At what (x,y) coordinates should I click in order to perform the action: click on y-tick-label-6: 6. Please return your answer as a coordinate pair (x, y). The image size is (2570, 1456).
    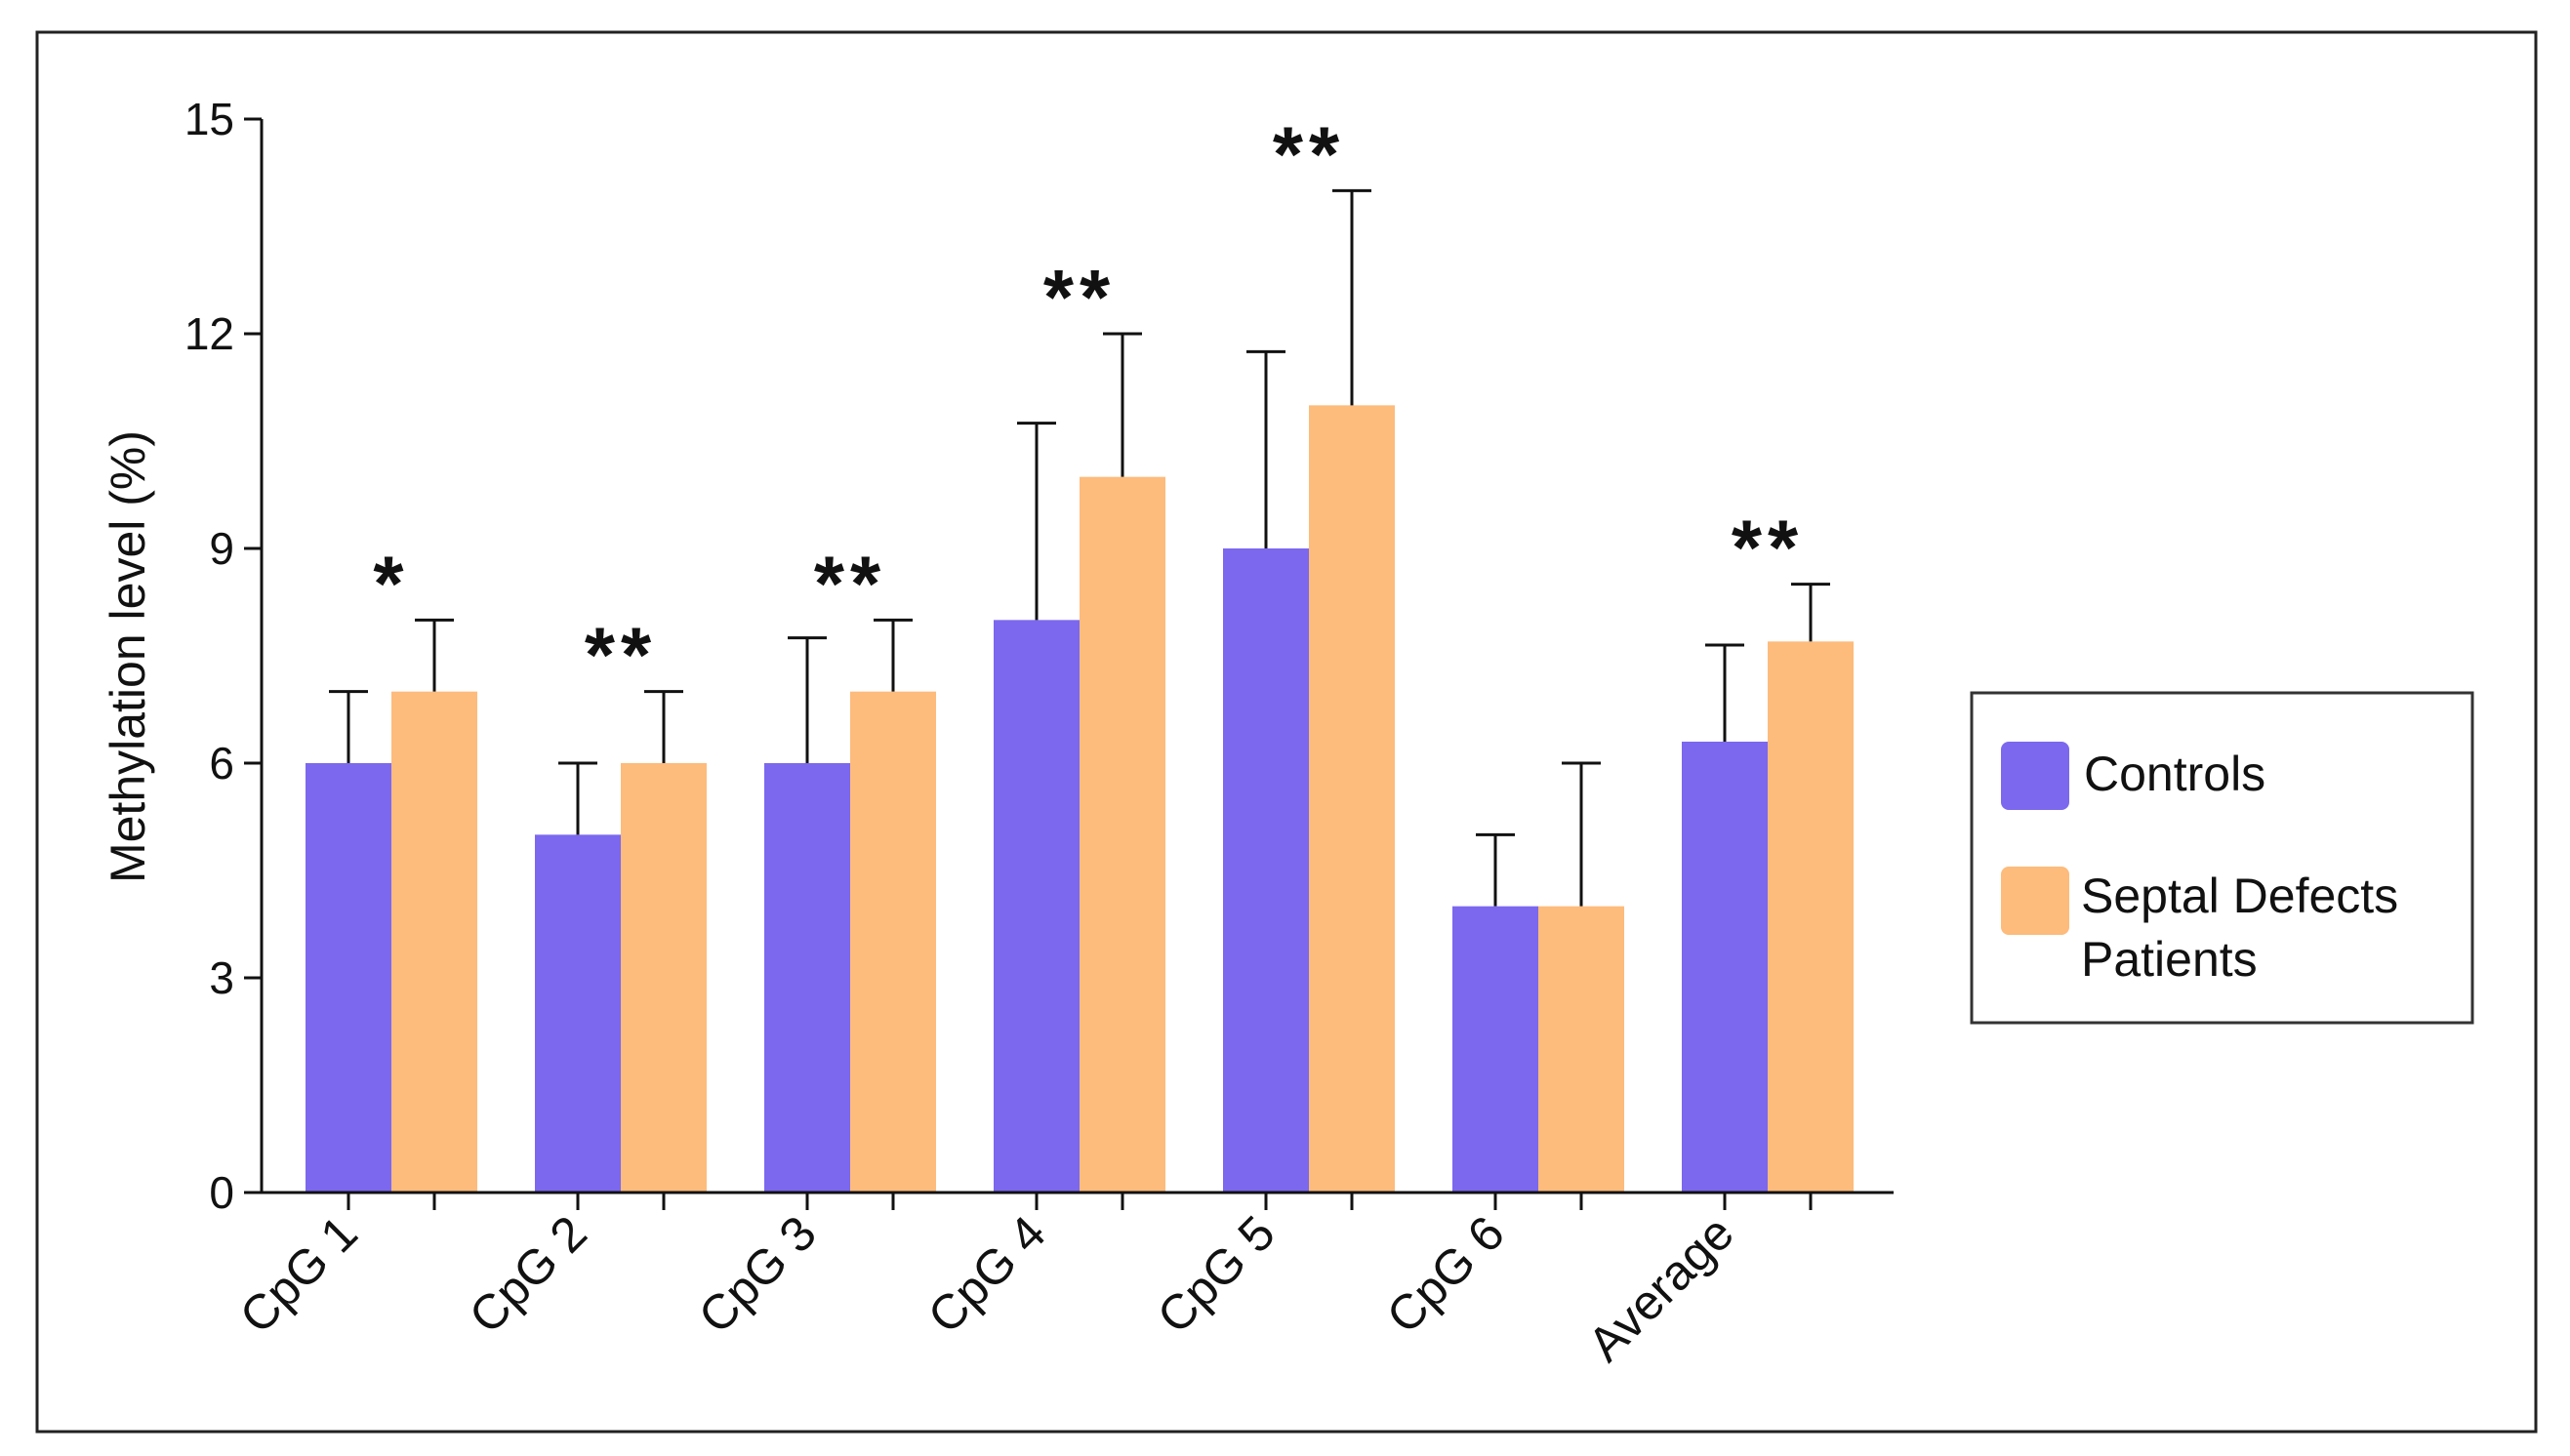
    Looking at the image, I should click on (221, 763).